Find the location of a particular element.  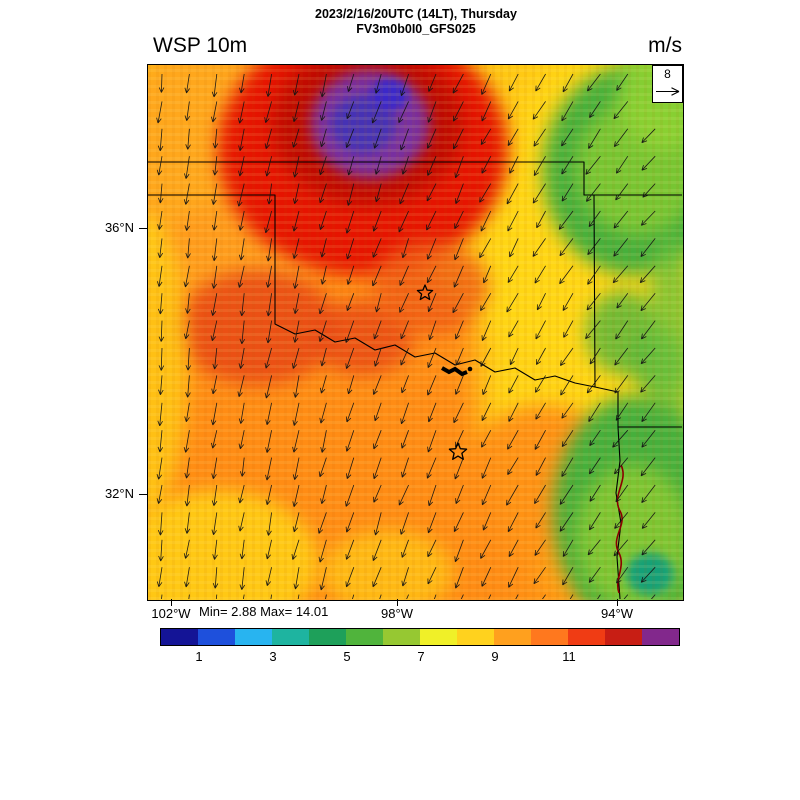

minmax-stats: Min= 2.88 Max= 14.01 is located at coordinates (264, 611).